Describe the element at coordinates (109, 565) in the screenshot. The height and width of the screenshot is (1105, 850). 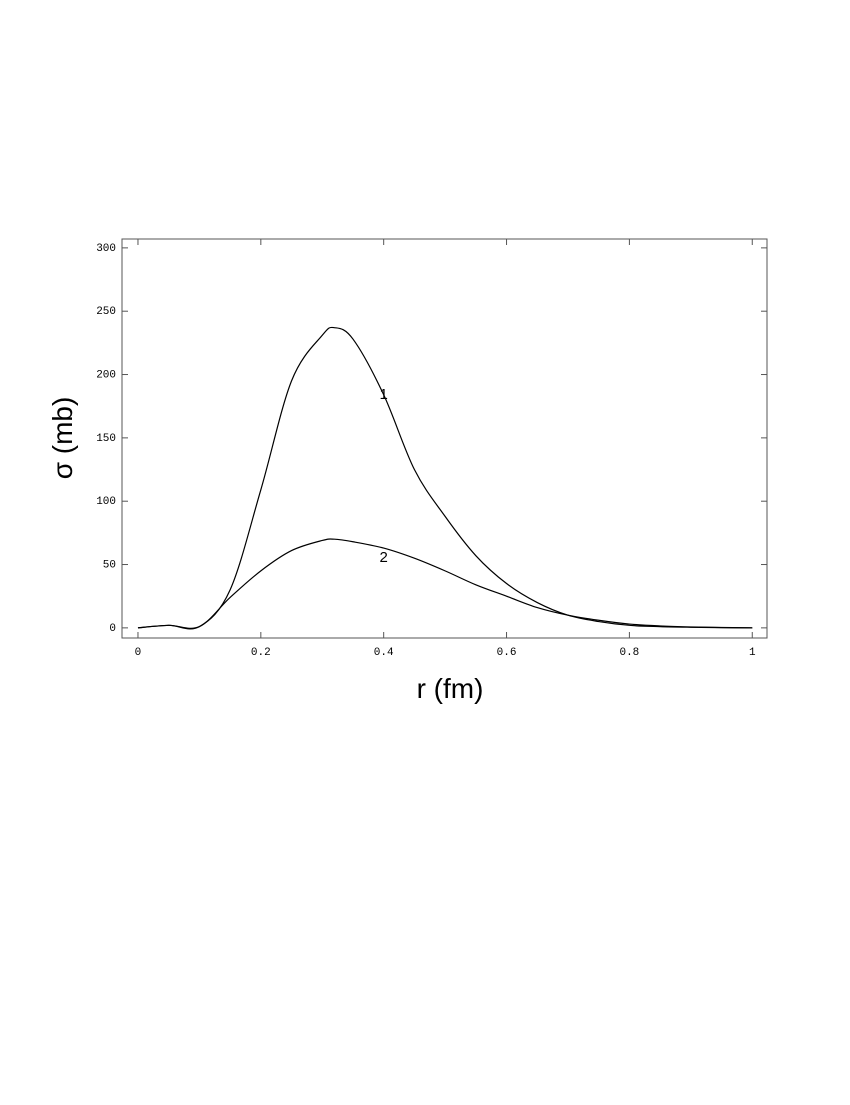
I see `y-tick-label: 50` at that location.